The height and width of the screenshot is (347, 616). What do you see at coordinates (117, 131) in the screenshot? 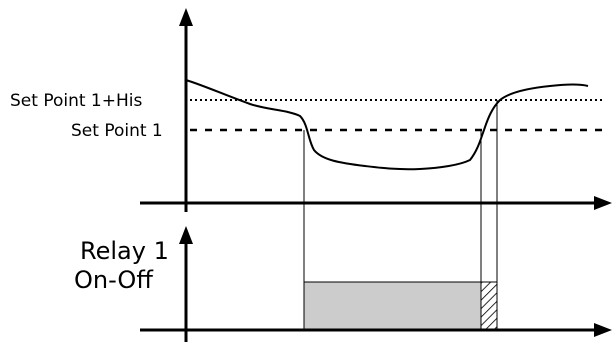
I see `setpoint-label: Set Point 1` at bounding box center [117, 131].